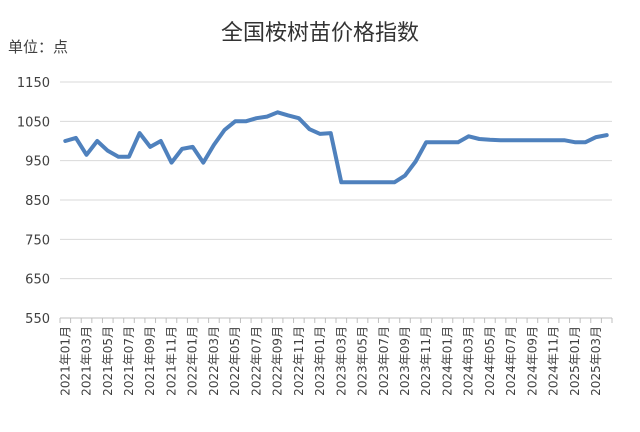 The height and width of the screenshot is (432, 640). What do you see at coordinates (37, 280) in the screenshot?
I see `y-tick-label: 650` at bounding box center [37, 280].